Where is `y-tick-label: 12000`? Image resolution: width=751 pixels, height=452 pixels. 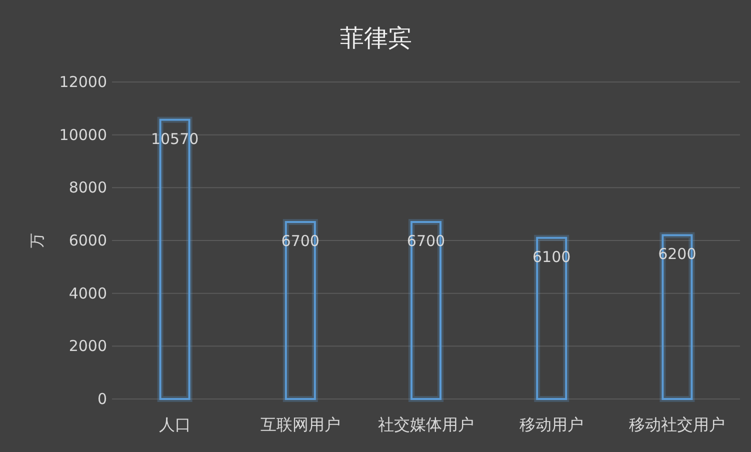
y-tick-label: 12000 is located at coordinates (83, 82).